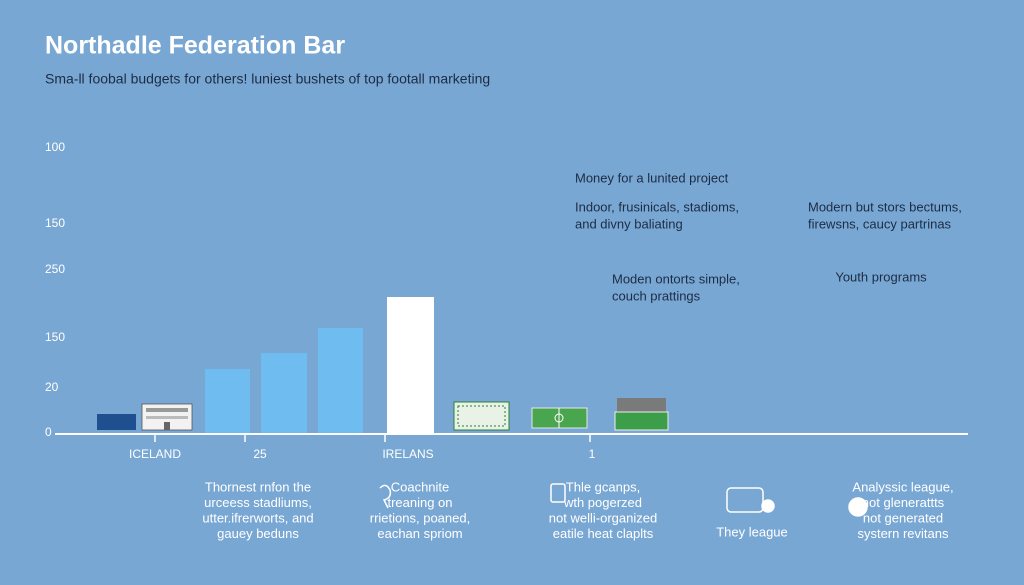 This screenshot has width=1024, height=585. What do you see at coordinates (420, 517) in the screenshot?
I see `note: rrietions, poaned,` at bounding box center [420, 517].